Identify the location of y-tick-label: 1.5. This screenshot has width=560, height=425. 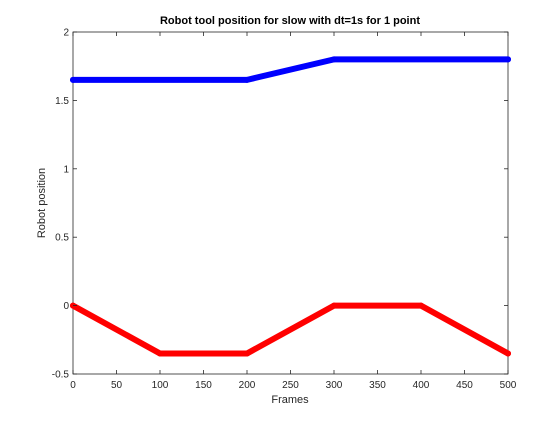
(62, 101).